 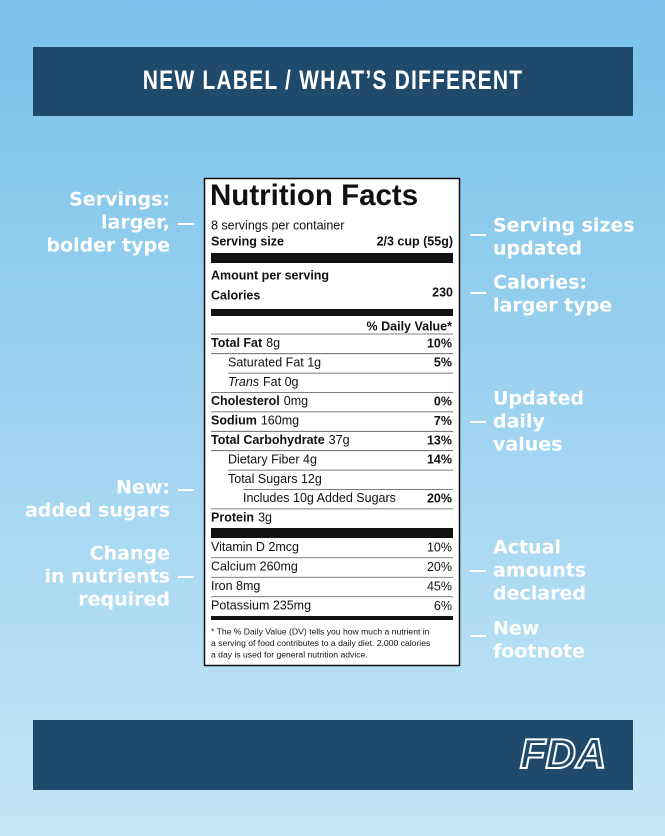 I want to click on nutrient-amount: 160mg, so click(x=280, y=421).